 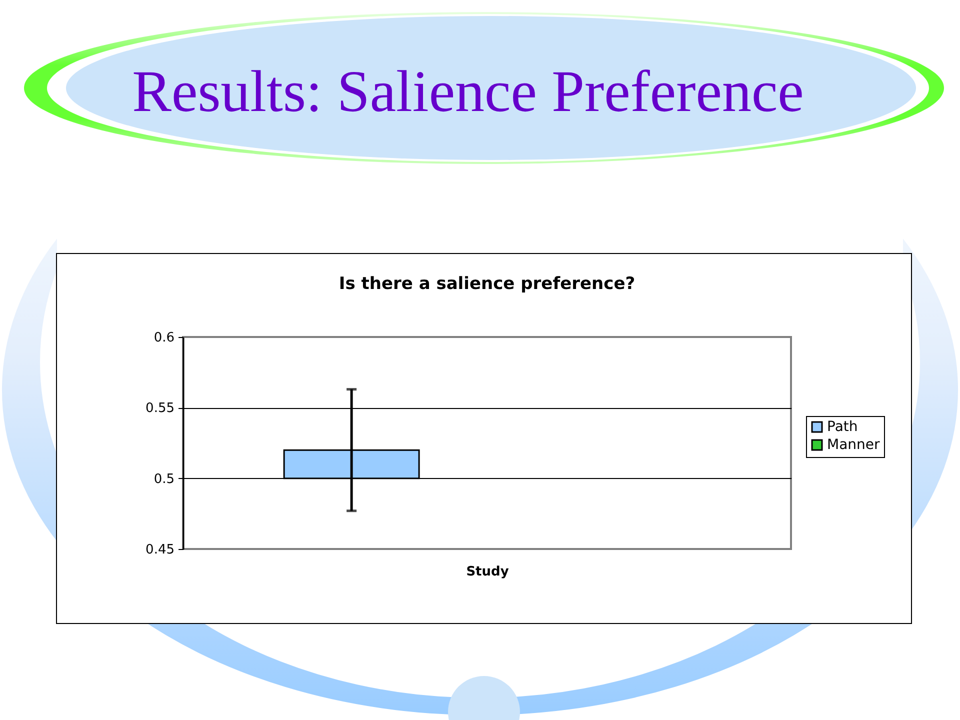 I want to click on y-tick-label: 0.6, so click(x=164, y=338).